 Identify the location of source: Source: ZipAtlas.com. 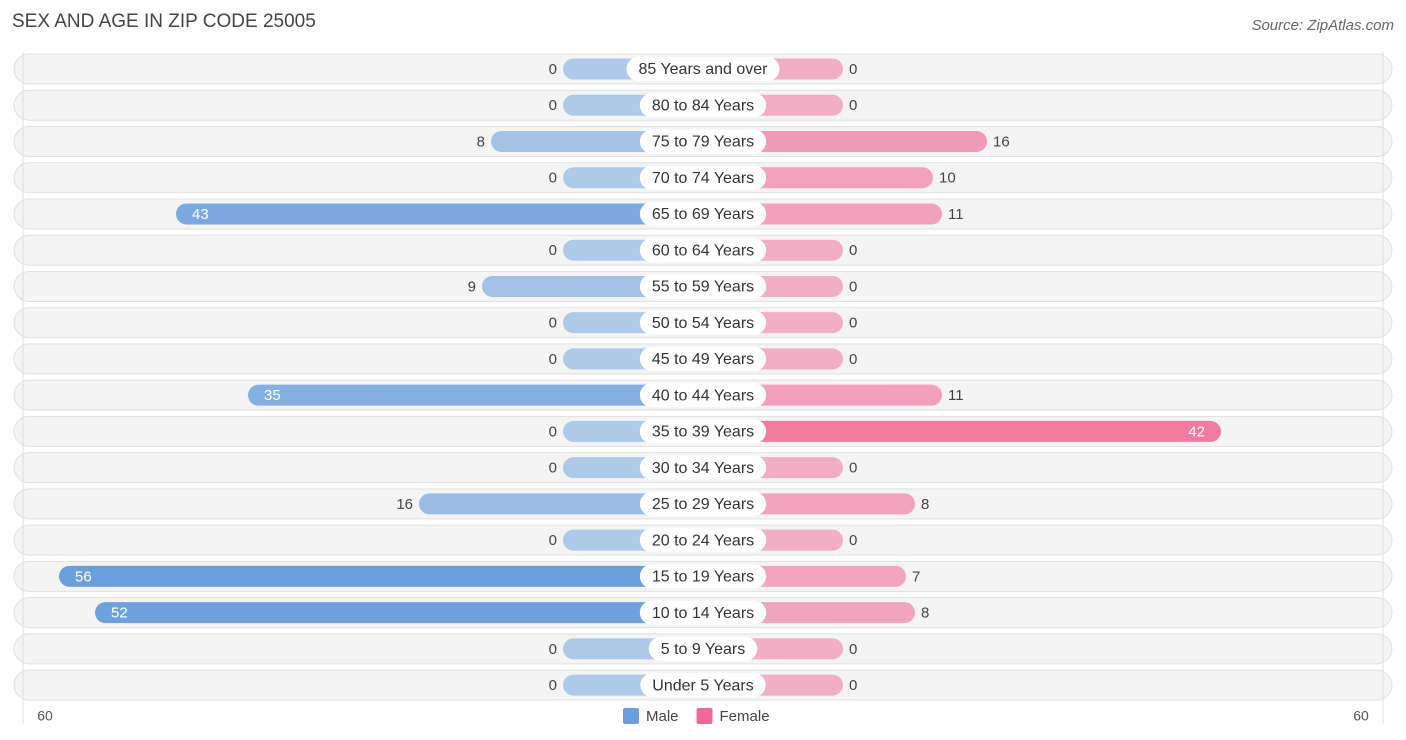
(1322, 25).